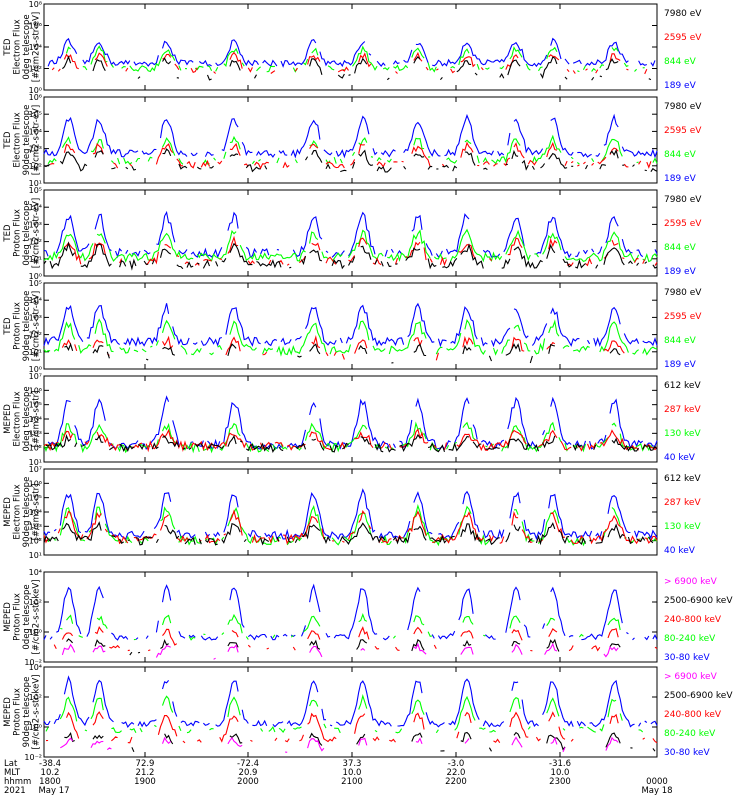  What do you see at coordinates (351, 443) in the screenshot?
I see `series-line-612-kev` at bounding box center [351, 443].